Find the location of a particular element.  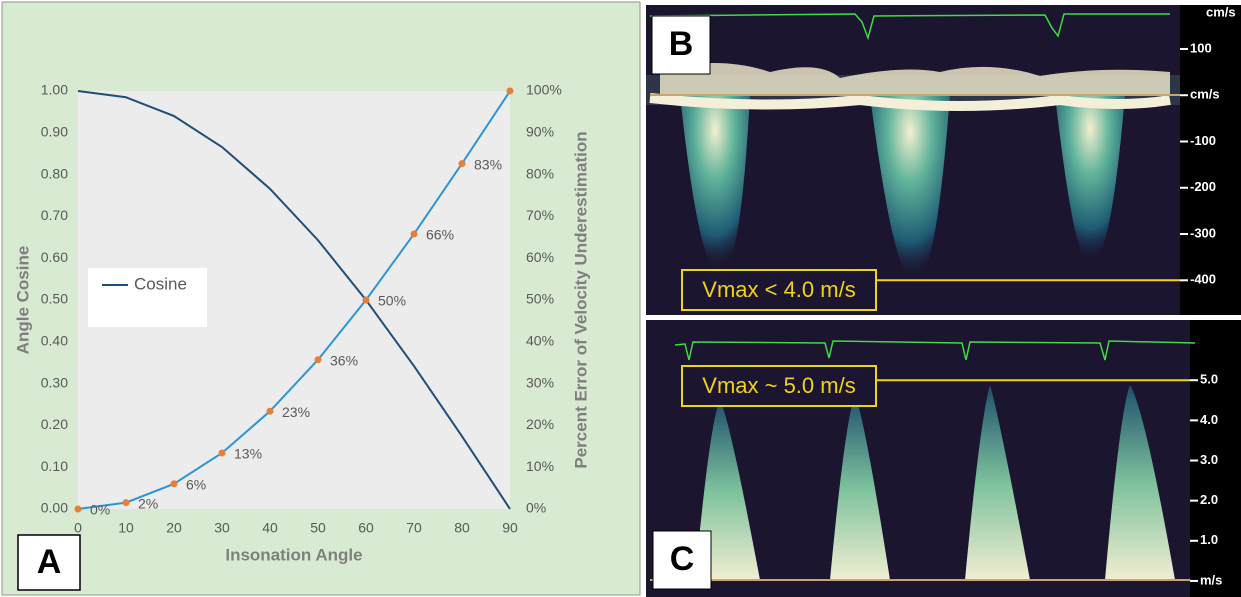

data-label: 0% is located at coordinates (100, 510).